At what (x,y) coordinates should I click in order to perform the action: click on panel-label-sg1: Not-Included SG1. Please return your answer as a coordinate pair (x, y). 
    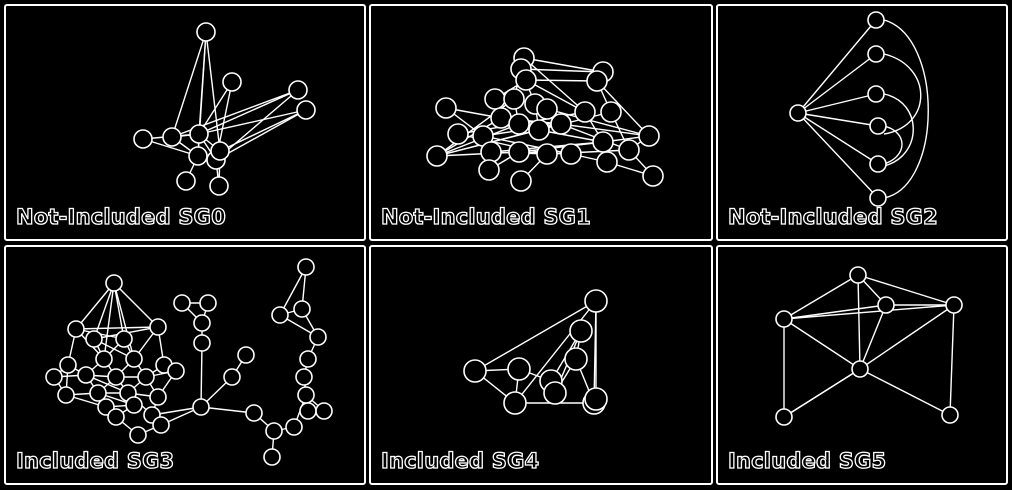
    Looking at the image, I should click on (485, 216).